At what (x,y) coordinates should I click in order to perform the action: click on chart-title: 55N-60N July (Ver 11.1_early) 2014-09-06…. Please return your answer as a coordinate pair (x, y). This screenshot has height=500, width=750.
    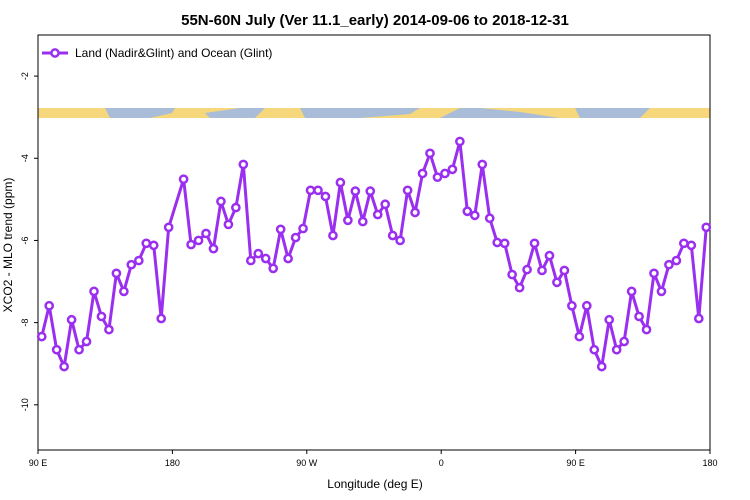
    Looking at the image, I should click on (375, 20).